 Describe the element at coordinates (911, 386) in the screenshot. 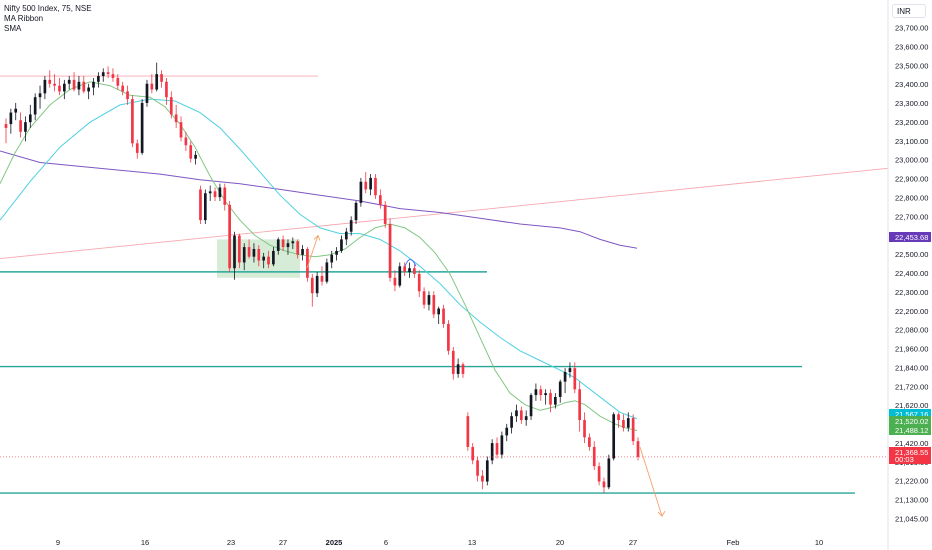

I see `y-tick-label: 21,720.00` at that location.